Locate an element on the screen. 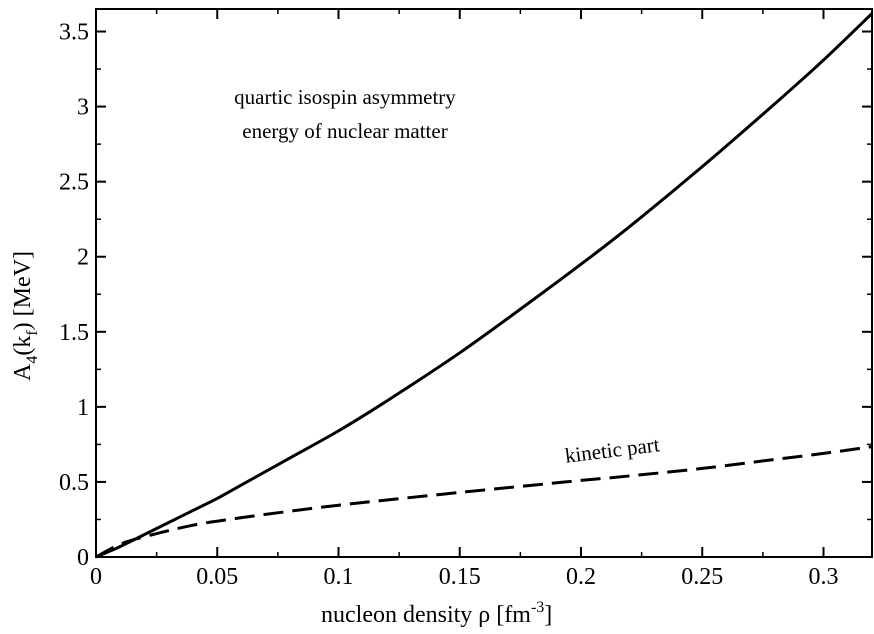  y-axis-label: A4(kf) [MeV] is located at coordinates (25, 316).